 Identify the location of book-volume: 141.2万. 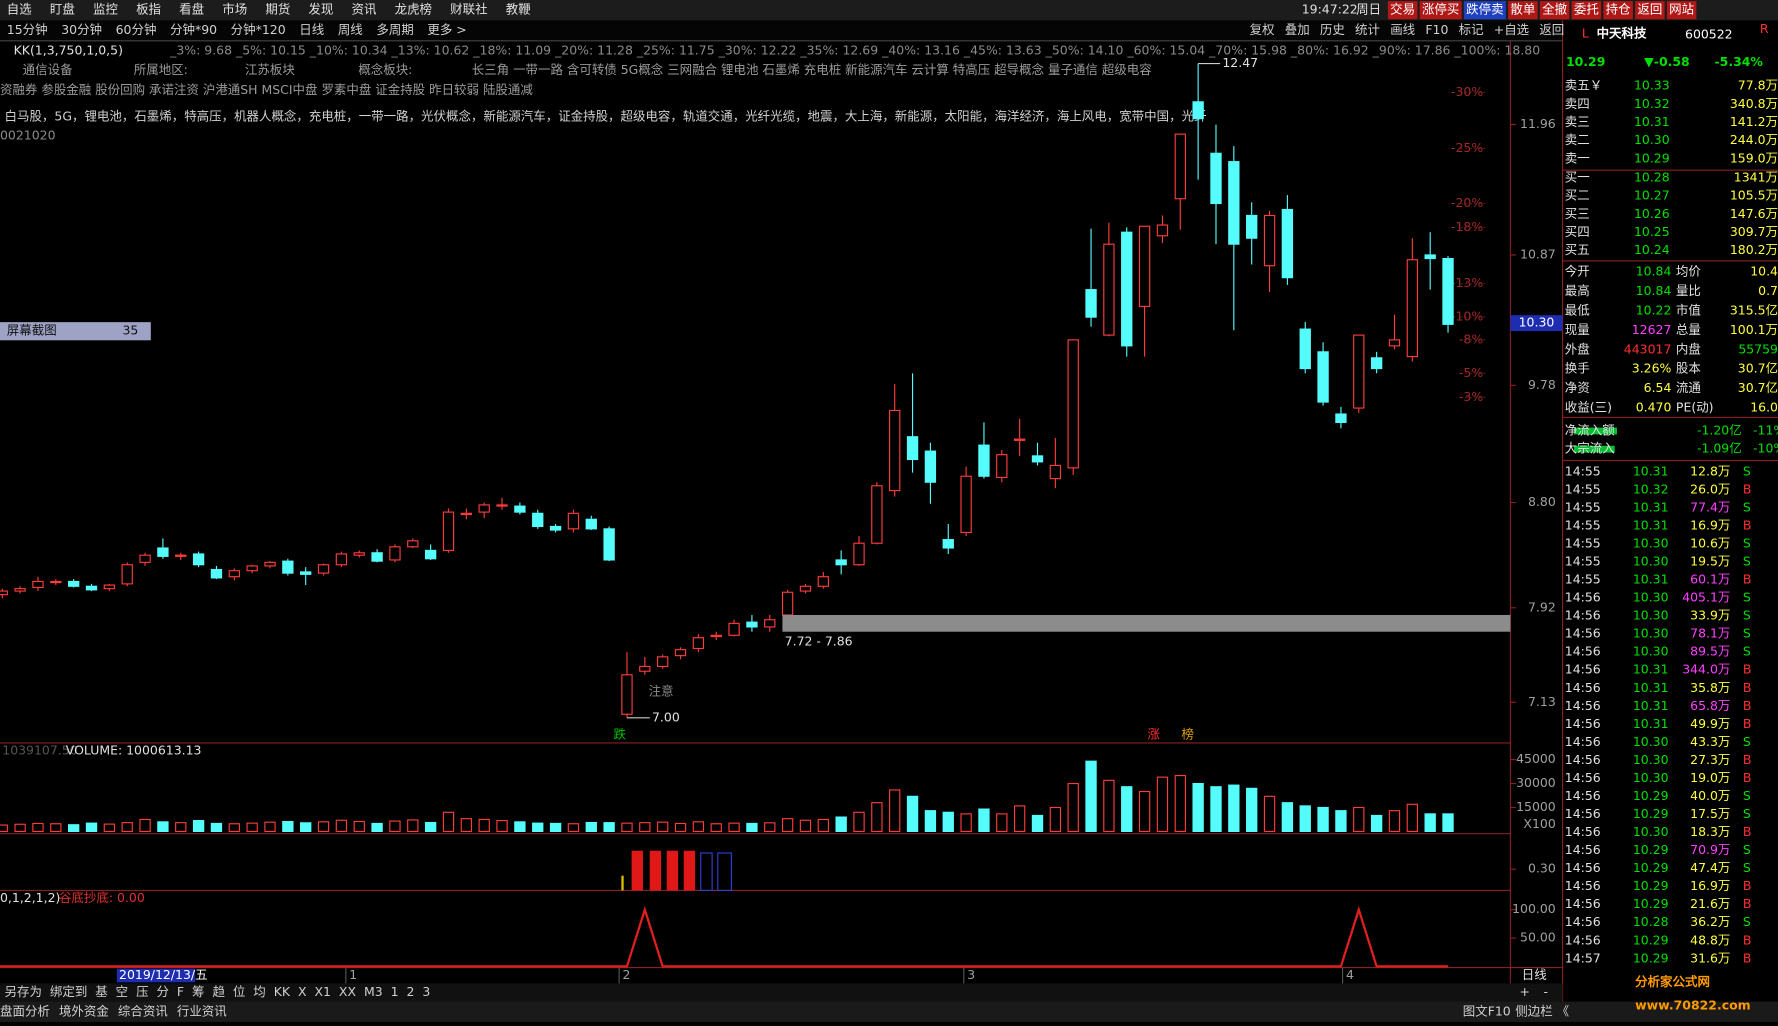
(1754, 121).